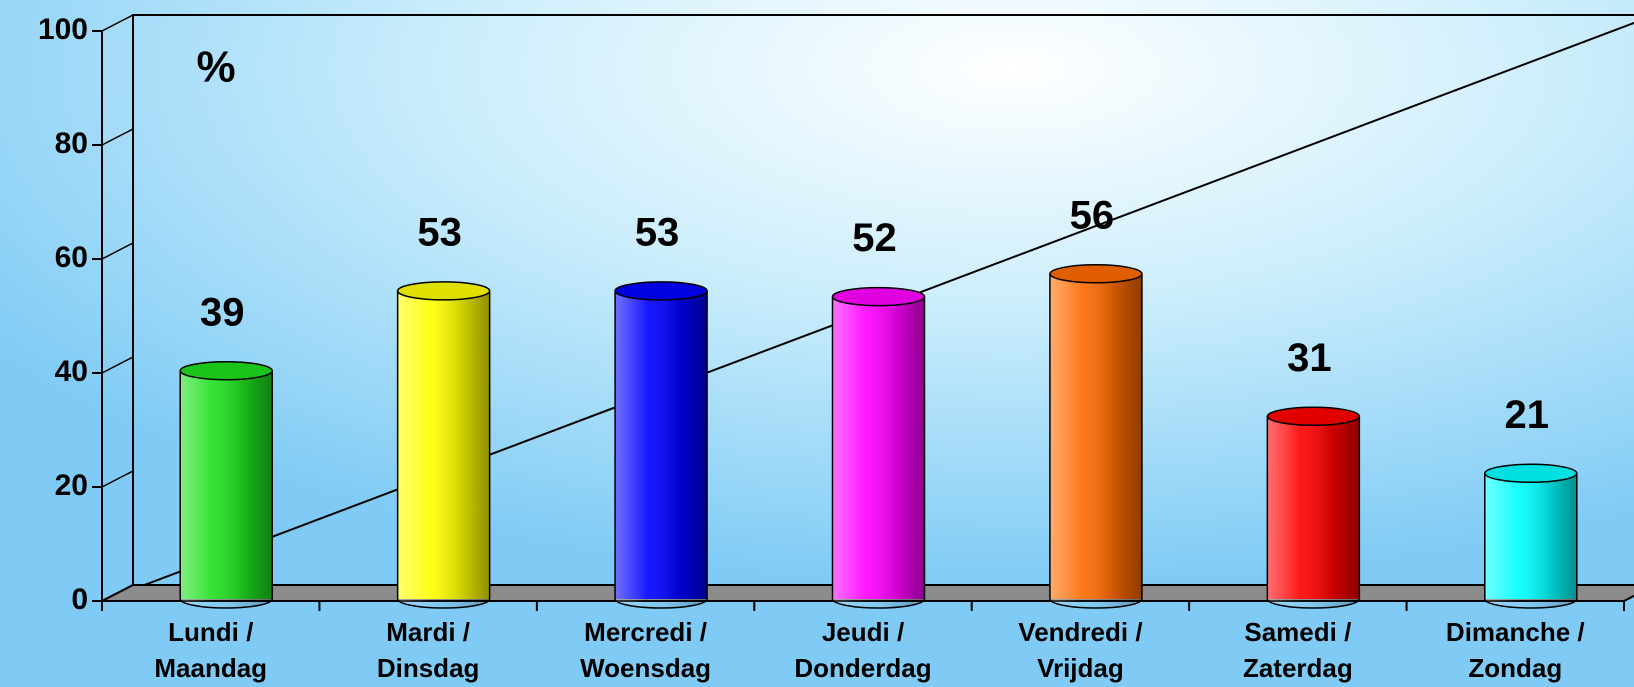 The width and height of the screenshot is (1634, 687). I want to click on x-tick-label: Dinsdag, so click(428, 668).